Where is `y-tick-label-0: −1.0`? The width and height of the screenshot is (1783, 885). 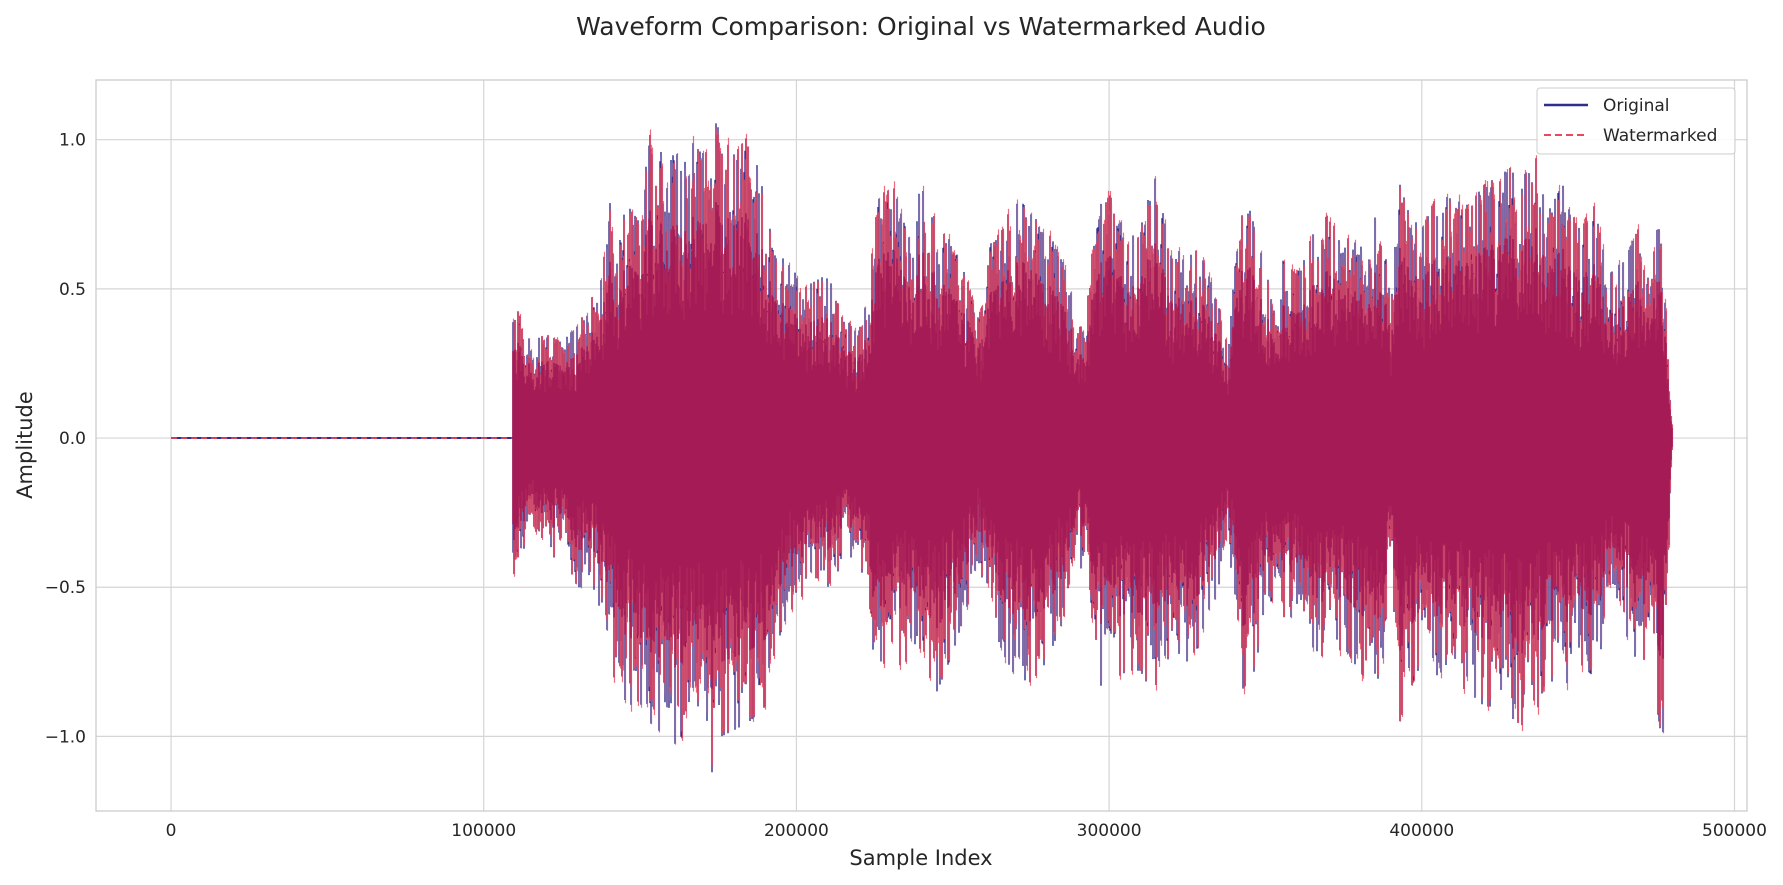 y-tick-label-0: −1.0 is located at coordinates (65, 737).